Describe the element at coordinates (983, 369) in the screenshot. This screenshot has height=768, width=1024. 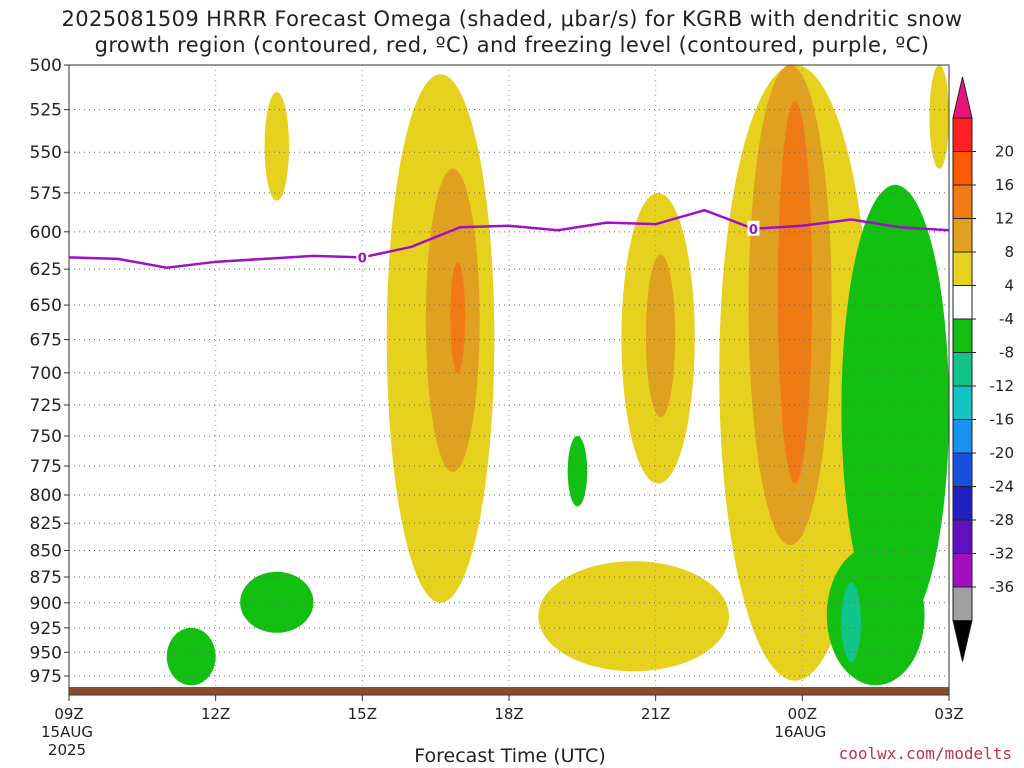
I see `colorbar: 20 16 12 8 4 -4 -8 -12 -16 -20 -24 -28 -32 -36` at that location.